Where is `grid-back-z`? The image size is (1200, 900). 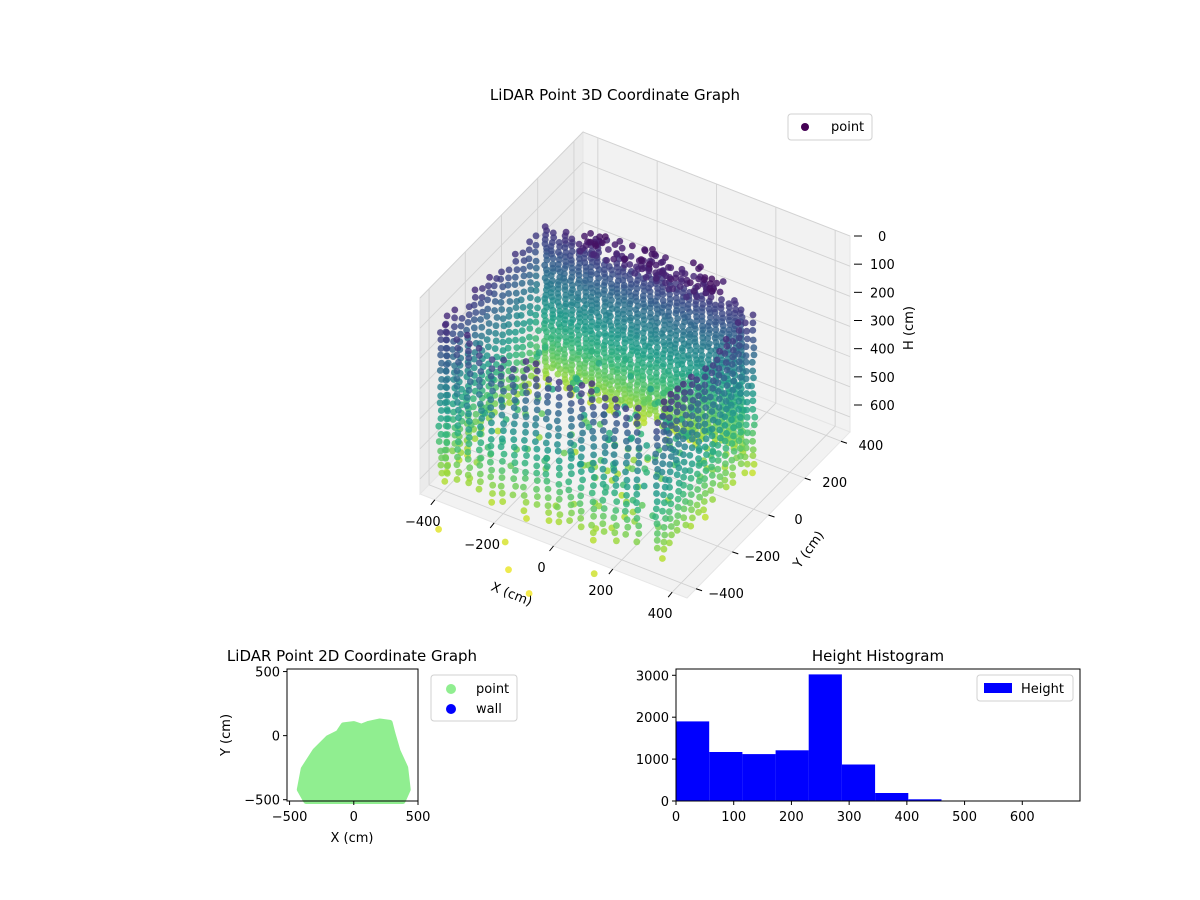
grid-back-z is located at coordinates (716, 274).